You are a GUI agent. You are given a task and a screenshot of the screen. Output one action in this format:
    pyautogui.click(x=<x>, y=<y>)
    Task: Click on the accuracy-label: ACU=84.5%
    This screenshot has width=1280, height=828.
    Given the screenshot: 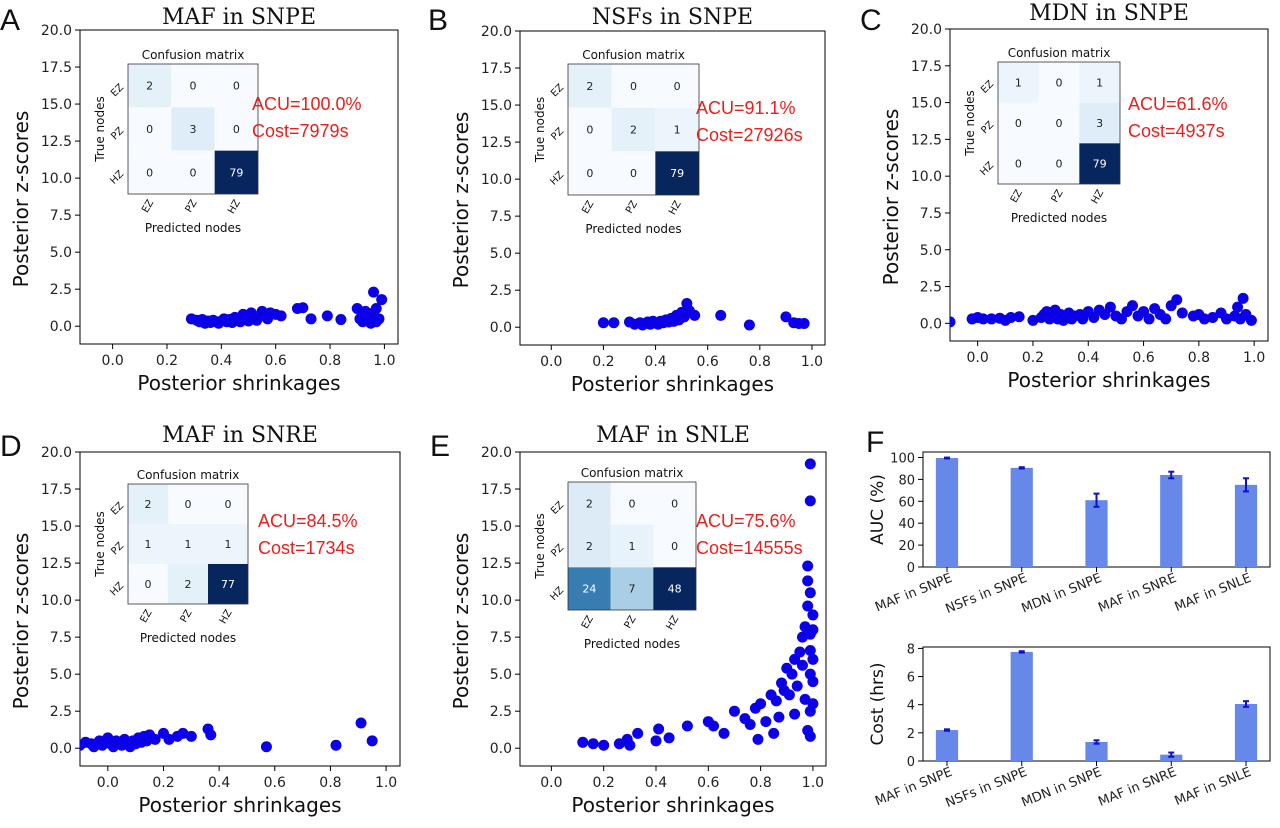 What is the action you would take?
    pyautogui.click(x=308, y=521)
    